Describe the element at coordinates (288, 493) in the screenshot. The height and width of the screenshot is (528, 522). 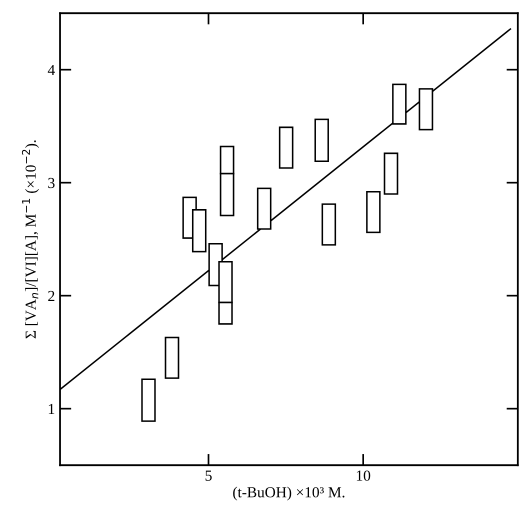
I see `x-axis-title: (t-BuOH) ×10³ M.` at that location.